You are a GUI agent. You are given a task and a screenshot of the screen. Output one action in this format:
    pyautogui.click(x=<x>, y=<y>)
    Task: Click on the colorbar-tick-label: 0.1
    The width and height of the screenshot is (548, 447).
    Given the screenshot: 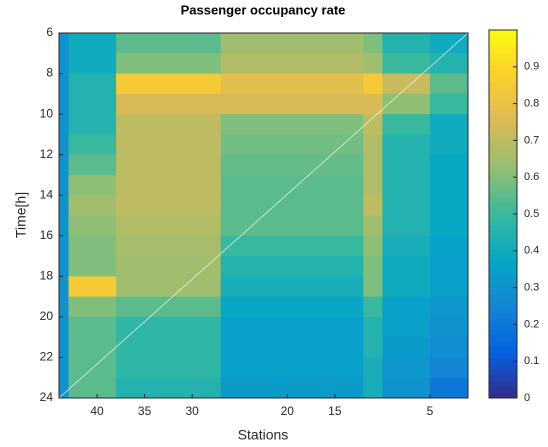 What is the action you would take?
    pyautogui.click(x=531, y=361)
    